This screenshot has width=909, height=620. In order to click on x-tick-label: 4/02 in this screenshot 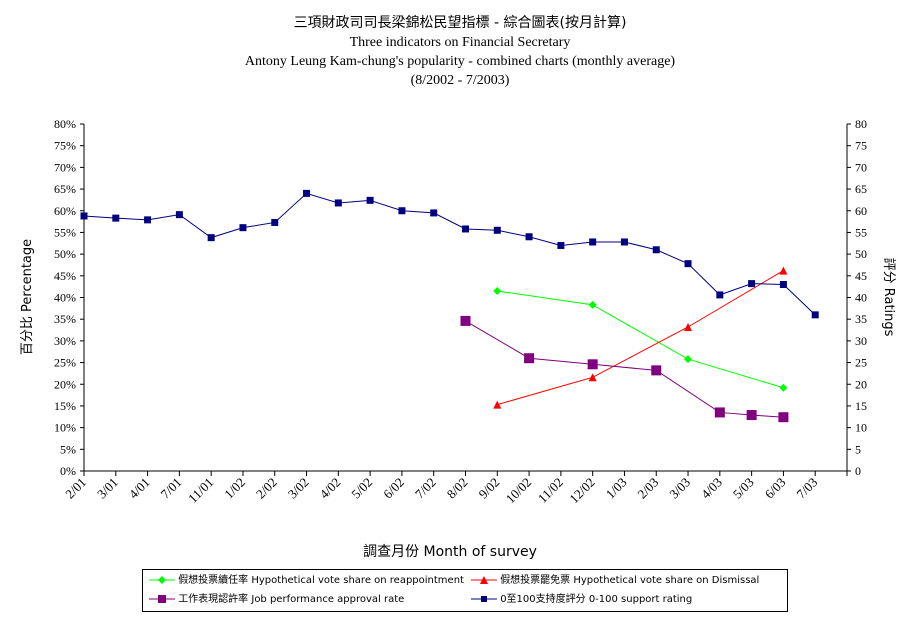, I will do `click(329, 488)`.